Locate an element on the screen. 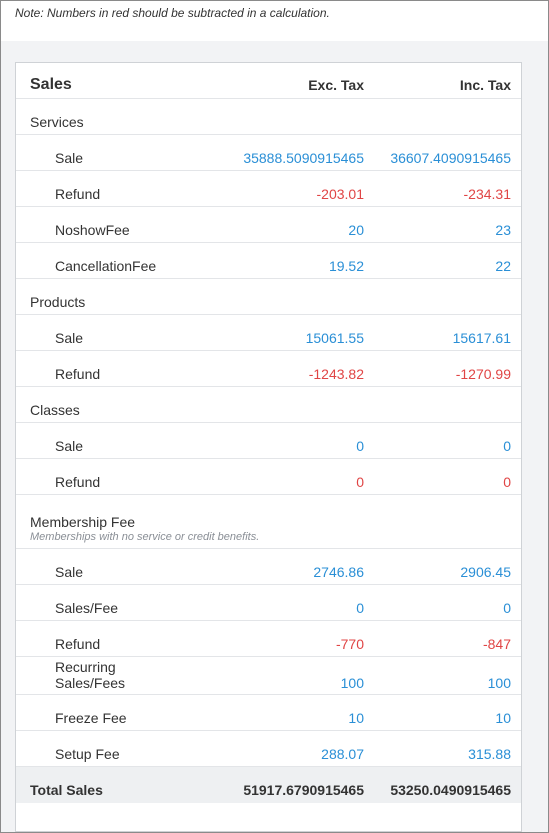 This screenshot has width=549, height=833. value-exc-tax: 15061.55 is located at coordinates (334, 338).